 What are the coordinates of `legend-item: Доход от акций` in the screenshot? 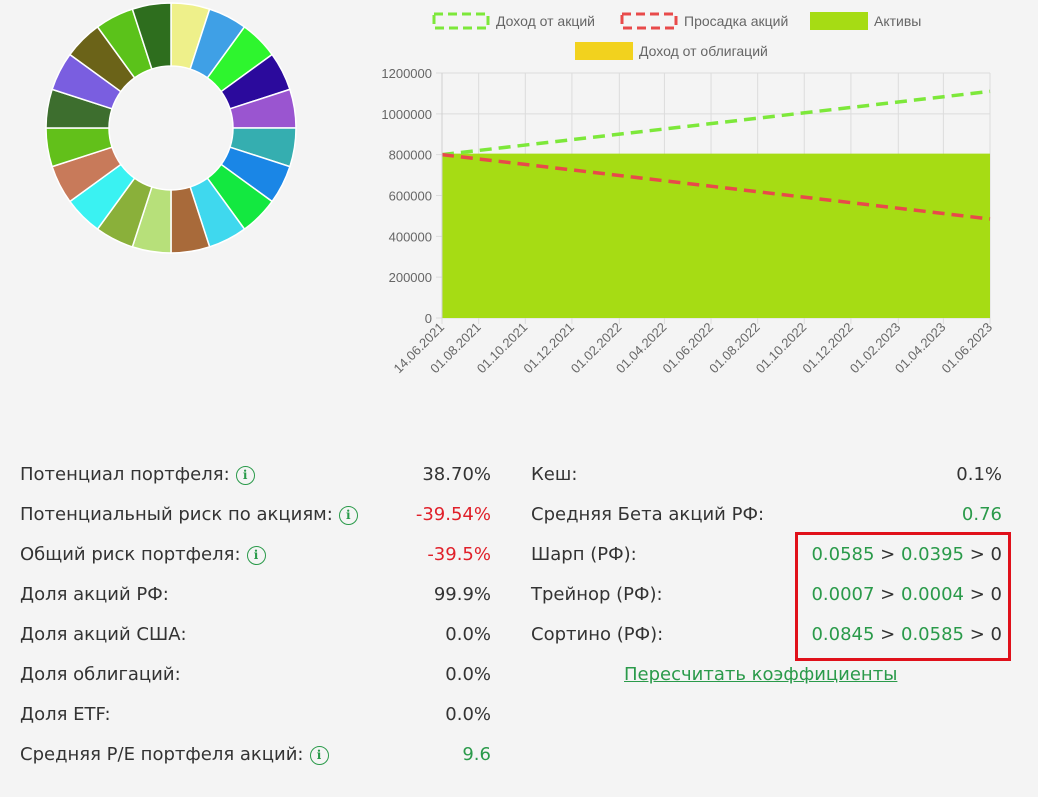 It's located at (513, 21).